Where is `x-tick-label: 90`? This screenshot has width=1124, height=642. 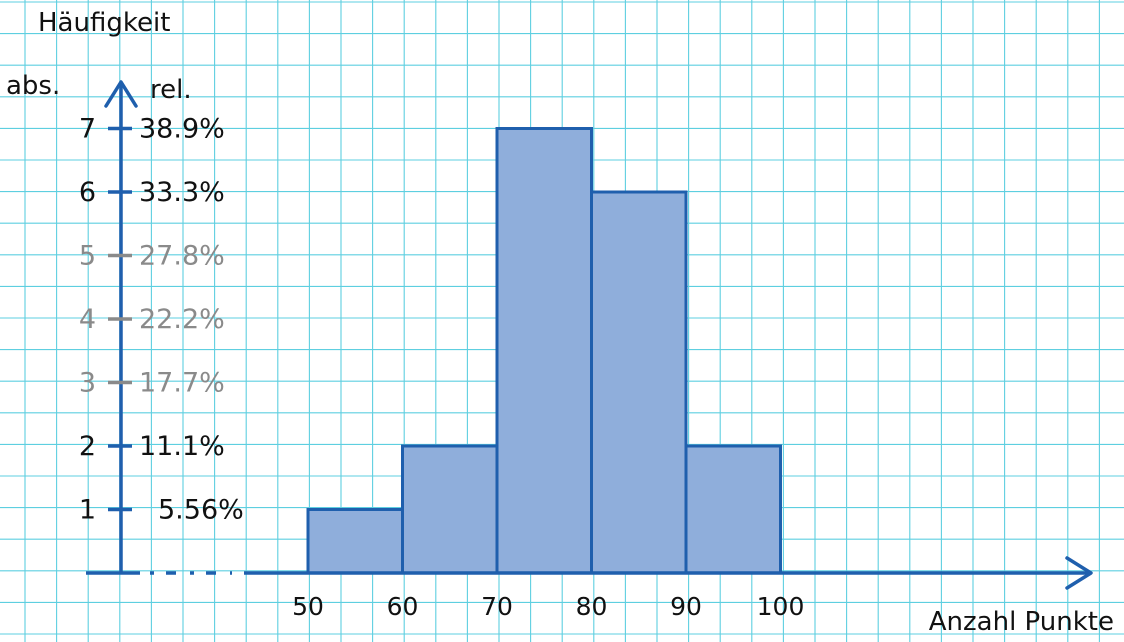 x-tick-label: 90 is located at coordinates (686, 606).